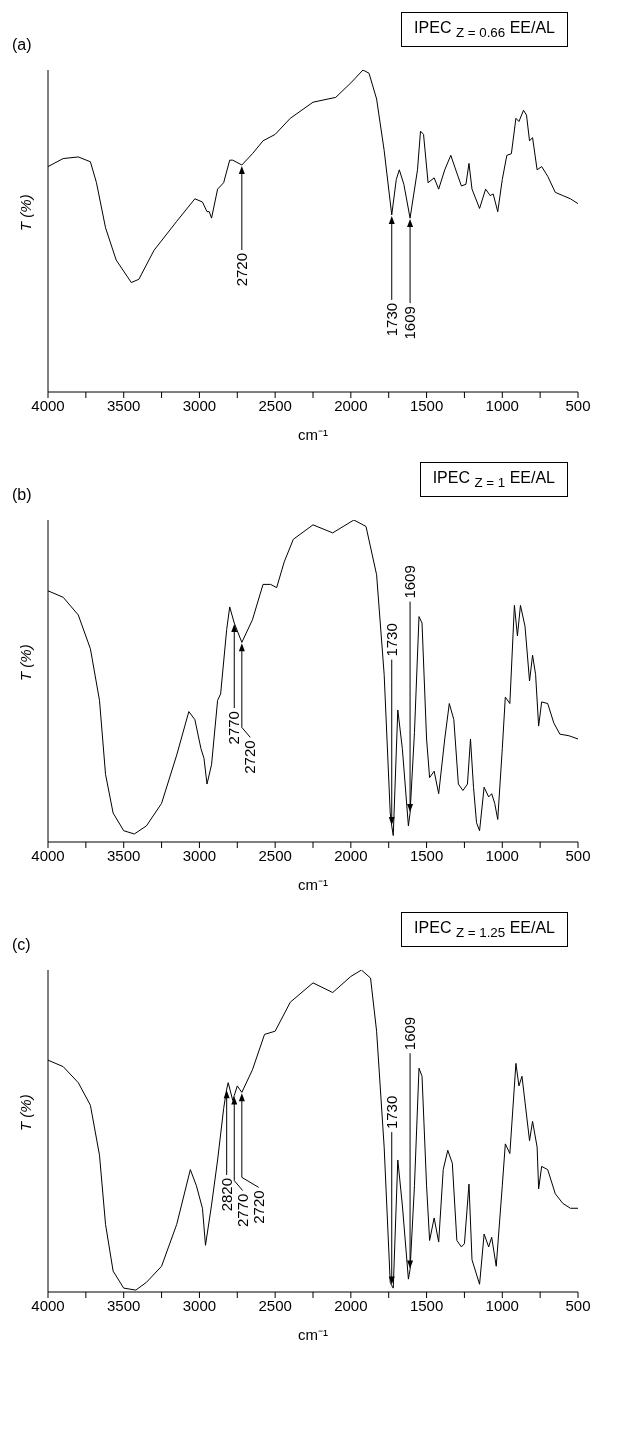 This screenshot has height=1442, width=638. What do you see at coordinates (22, 495) in the screenshot?
I see `chart-title: (b)` at bounding box center [22, 495].